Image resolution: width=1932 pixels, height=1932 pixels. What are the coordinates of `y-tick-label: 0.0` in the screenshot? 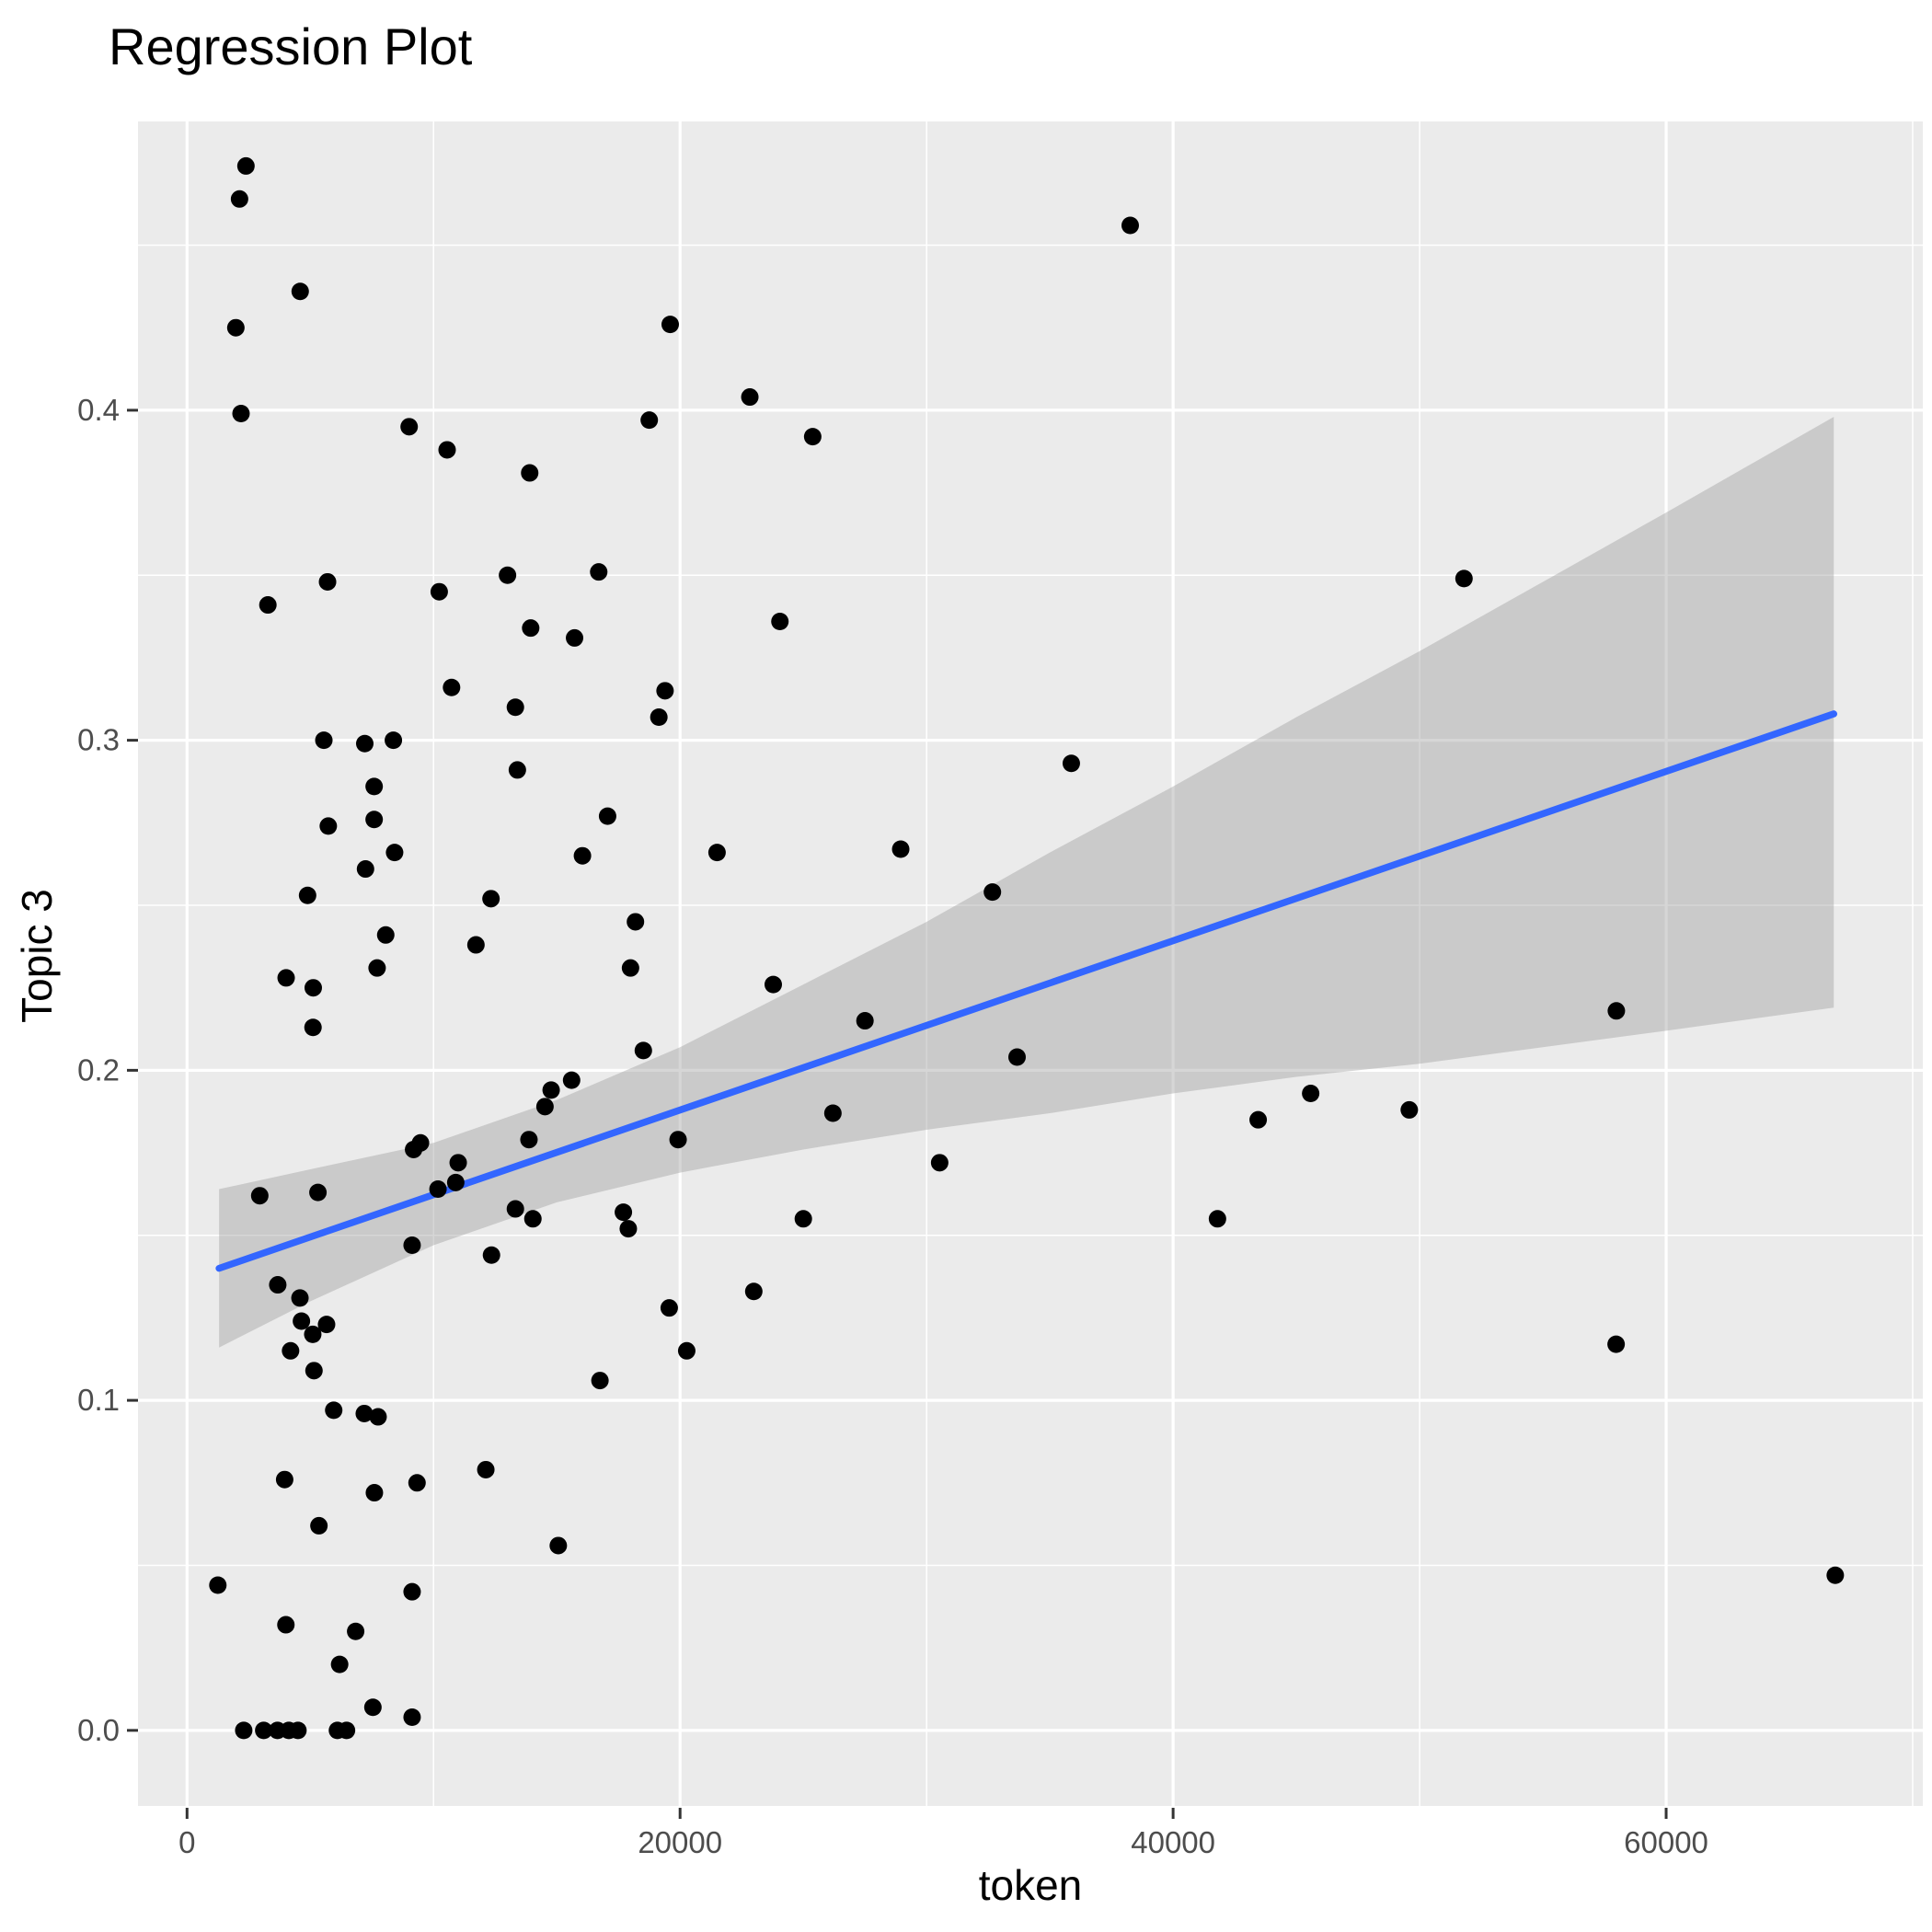 It's located at (98, 1730).